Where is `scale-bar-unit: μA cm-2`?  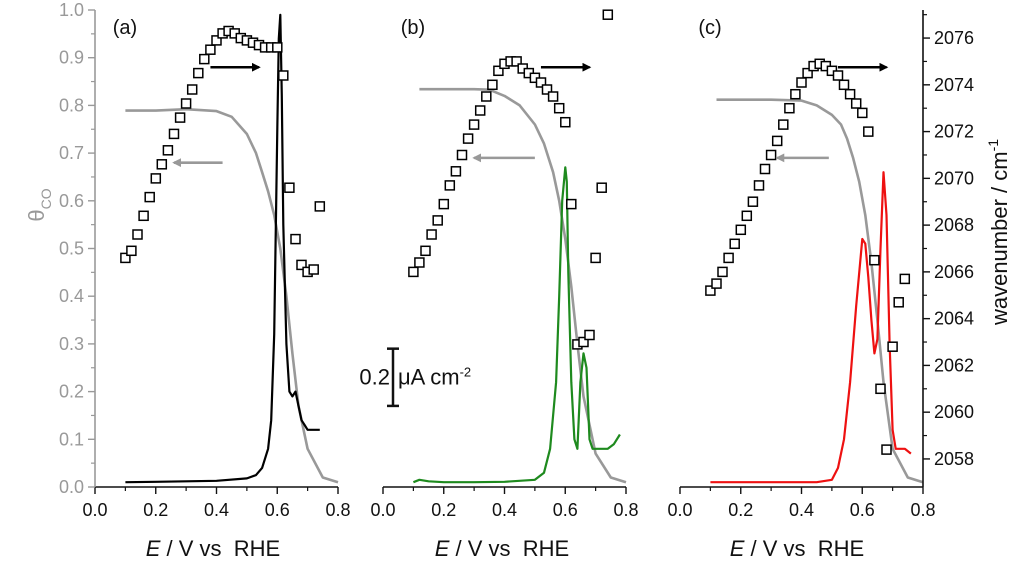
scale-bar-unit: μA cm-2 is located at coordinates (434, 376).